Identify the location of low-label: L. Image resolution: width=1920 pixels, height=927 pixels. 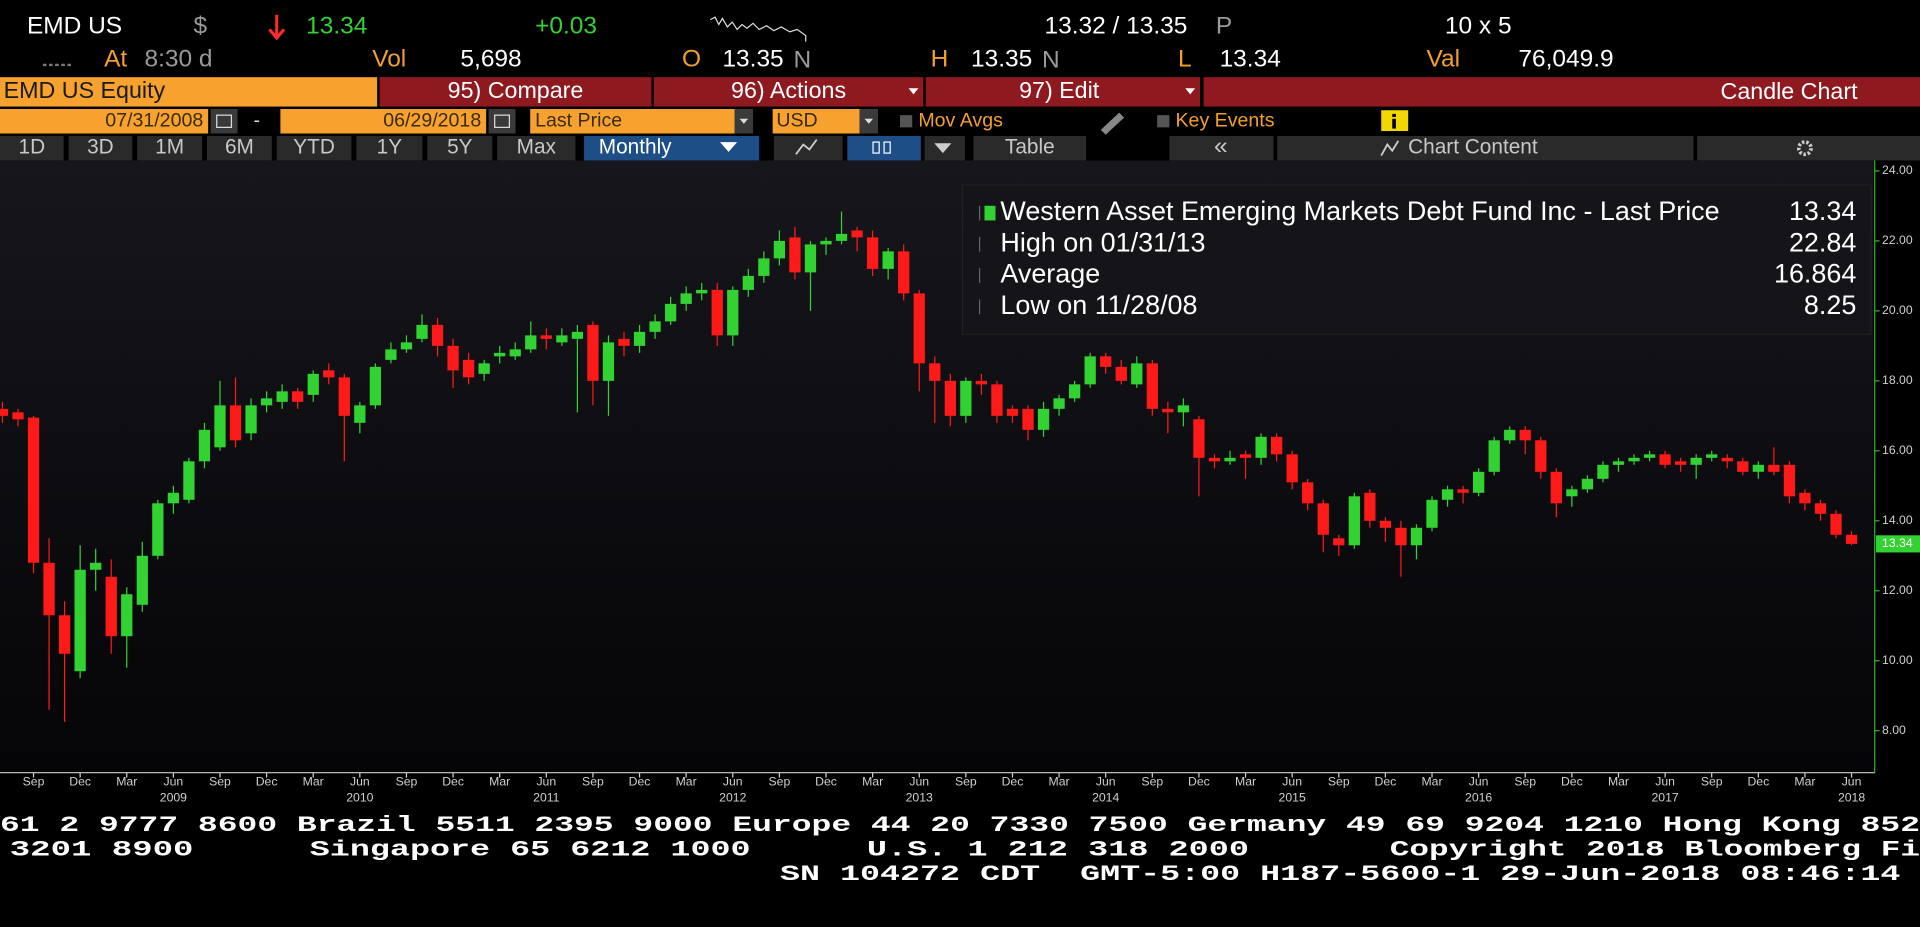
(1185, 58).